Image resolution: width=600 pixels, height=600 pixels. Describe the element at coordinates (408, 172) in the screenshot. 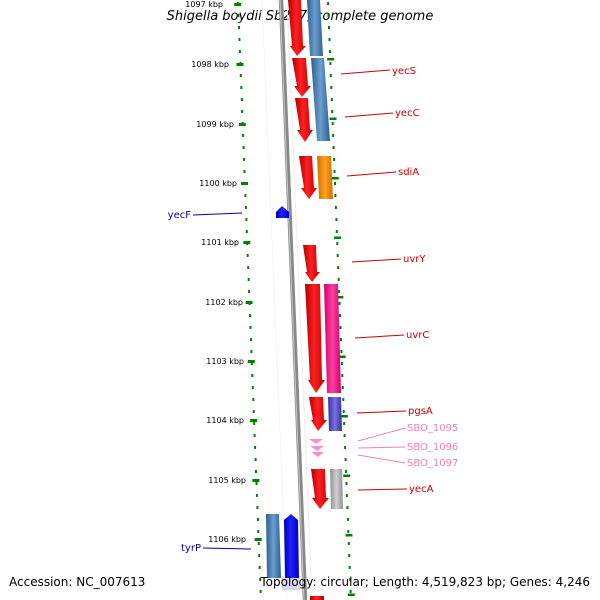

I see `gene-label-sdiA: sdiA` at that location.